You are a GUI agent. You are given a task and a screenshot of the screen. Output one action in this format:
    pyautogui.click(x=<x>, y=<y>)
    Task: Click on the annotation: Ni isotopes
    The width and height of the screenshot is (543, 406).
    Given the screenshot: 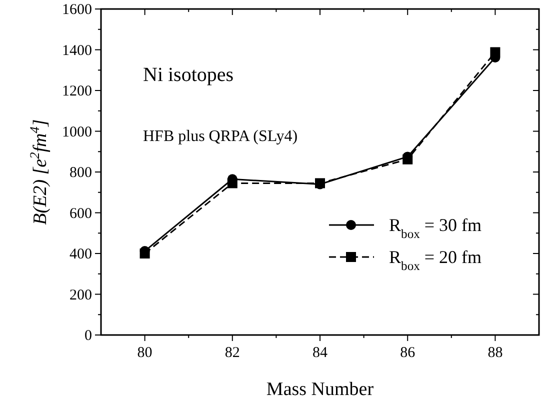 What is the action you would take?
    pyautogui.click(x=188, y=75)
    